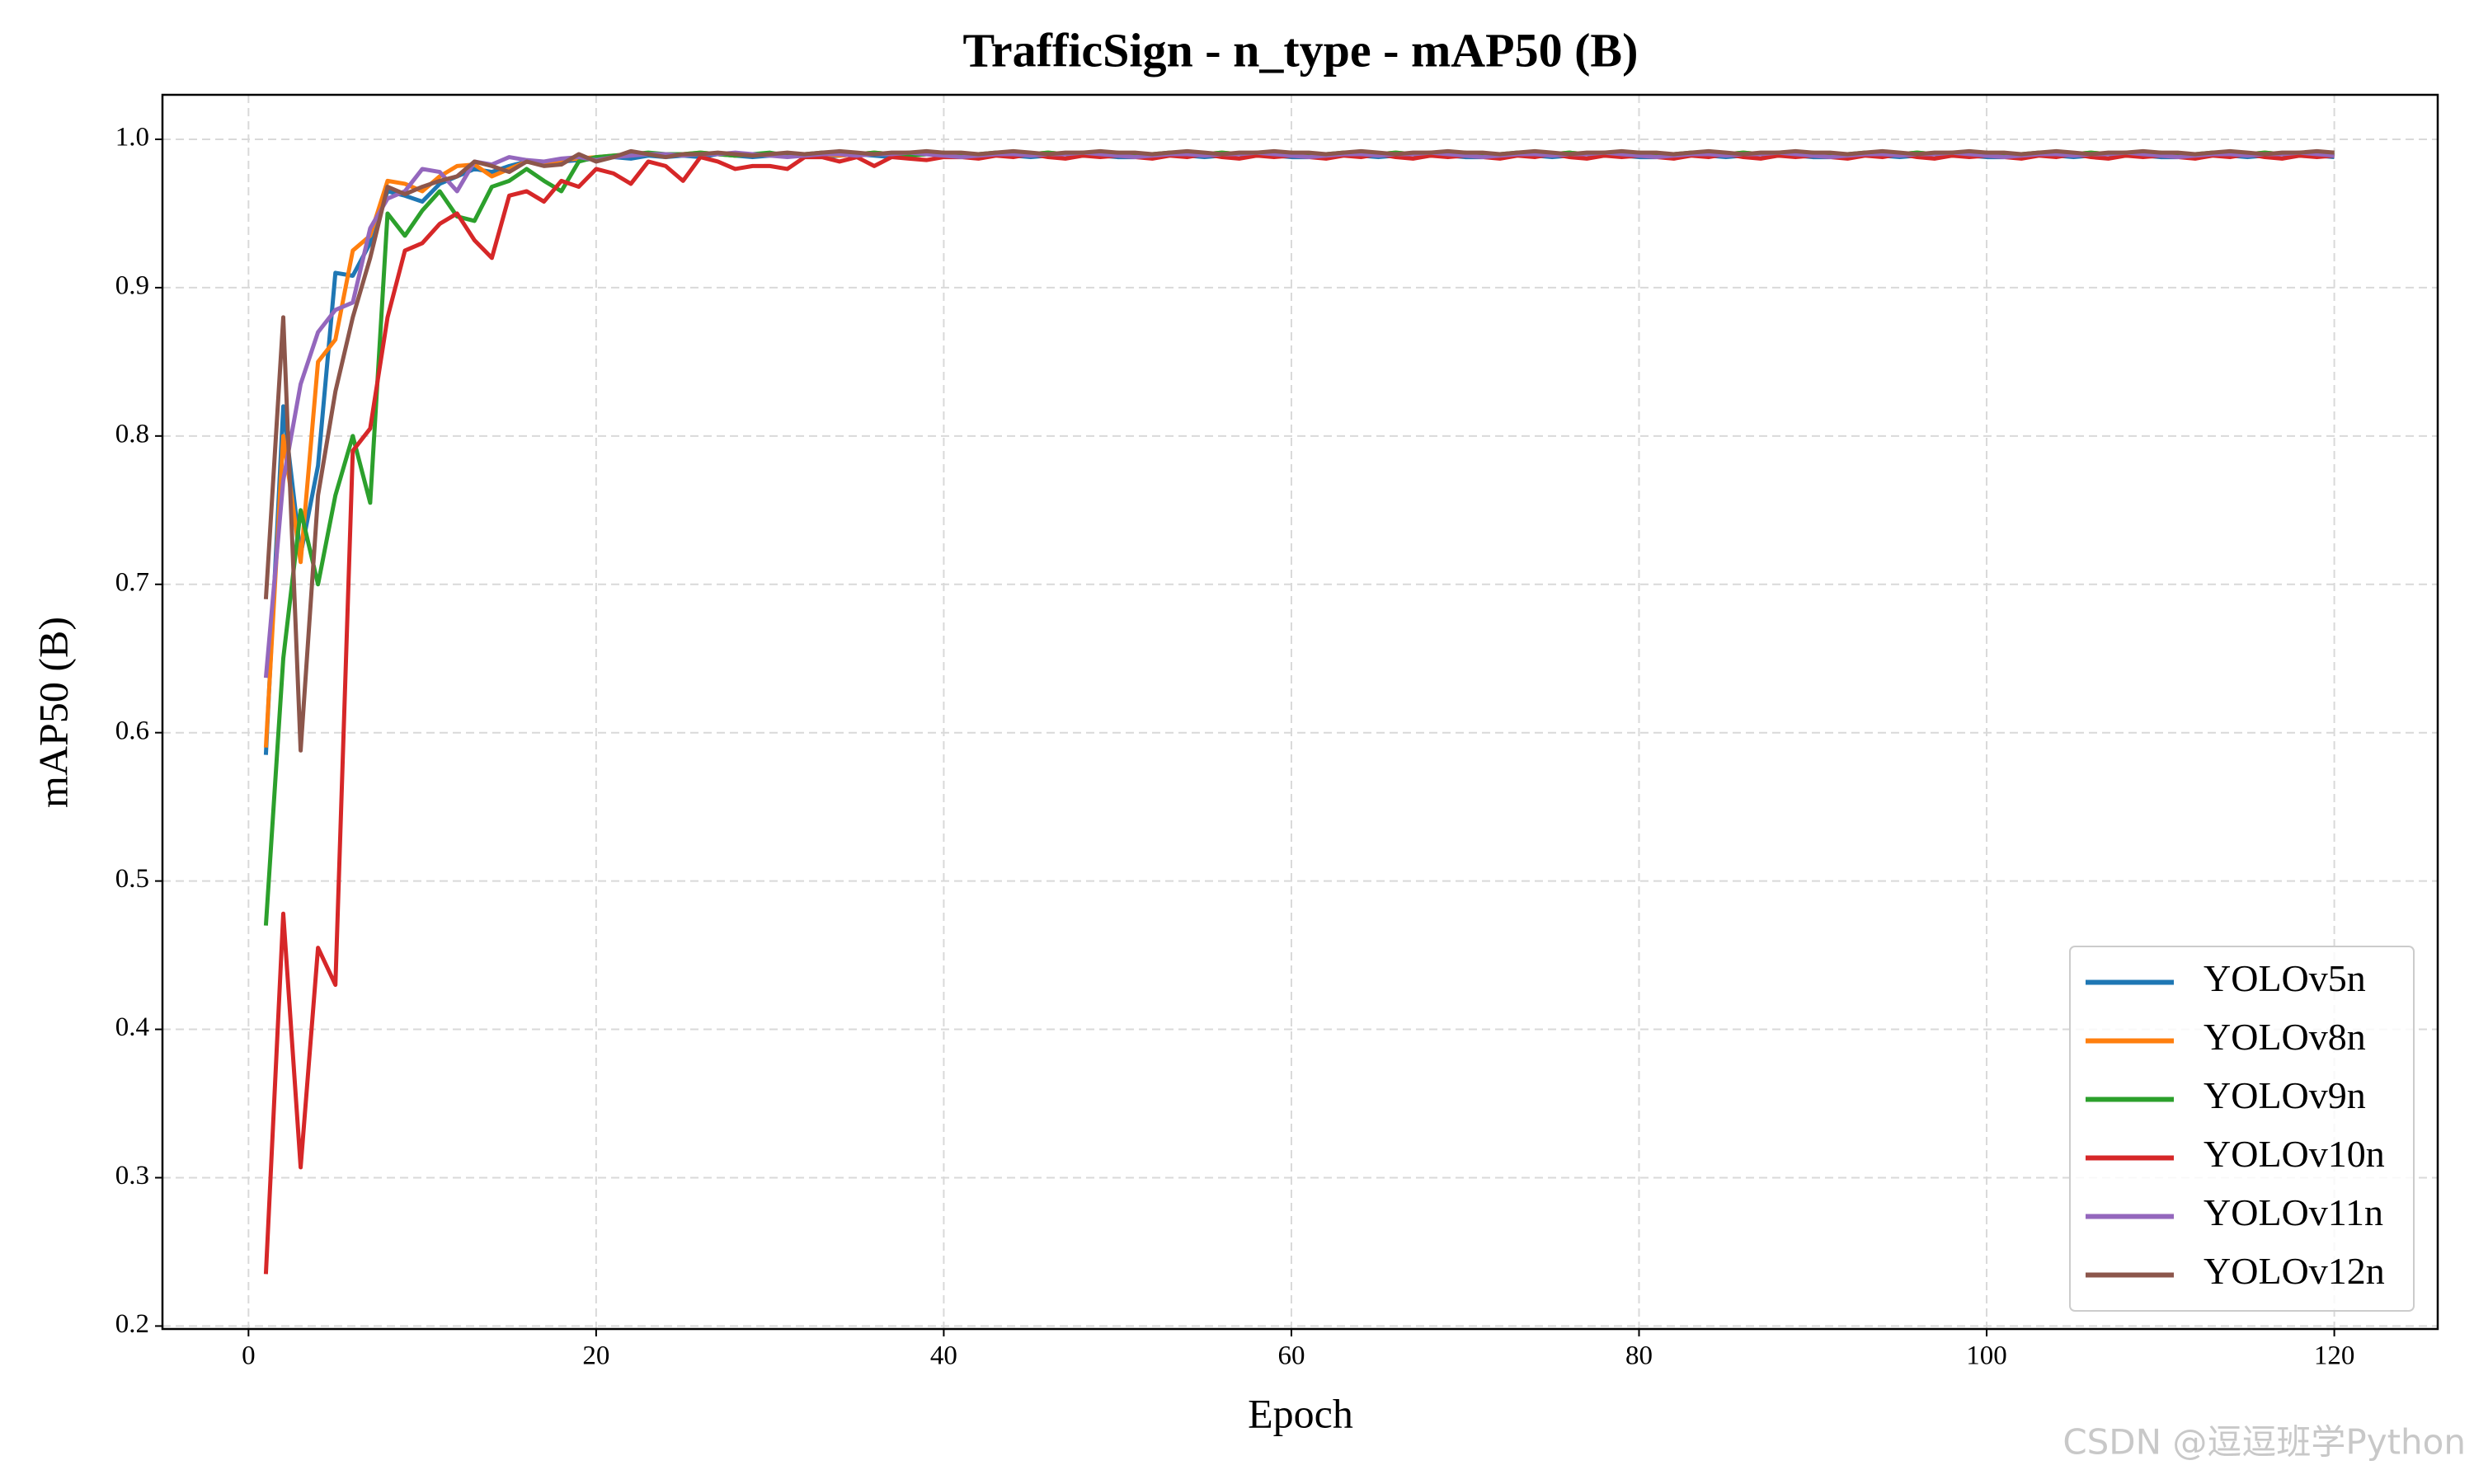 This screenshot has width=2474, height=1484. What do you see at coordinates (2293, 1212) in the screenshot?
I see `legend-label: YOLOv11n` at bounding box center [2293, 1212].